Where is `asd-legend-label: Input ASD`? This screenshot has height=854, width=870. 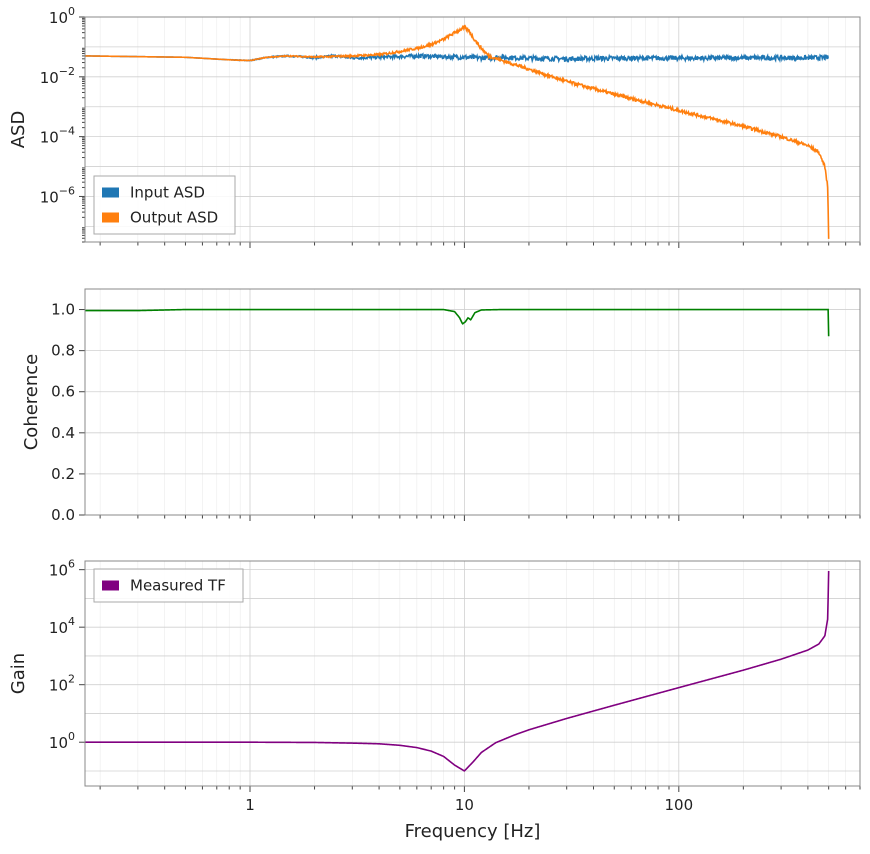
asd-legend-label: Input ASD is located at coordinates (167, 193).